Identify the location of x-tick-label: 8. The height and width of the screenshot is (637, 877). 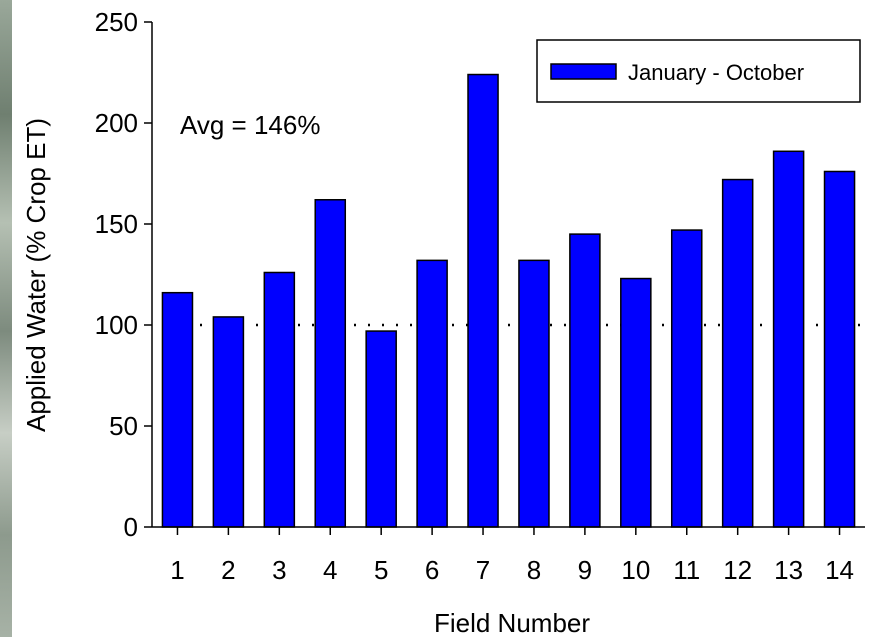
(534, 570).